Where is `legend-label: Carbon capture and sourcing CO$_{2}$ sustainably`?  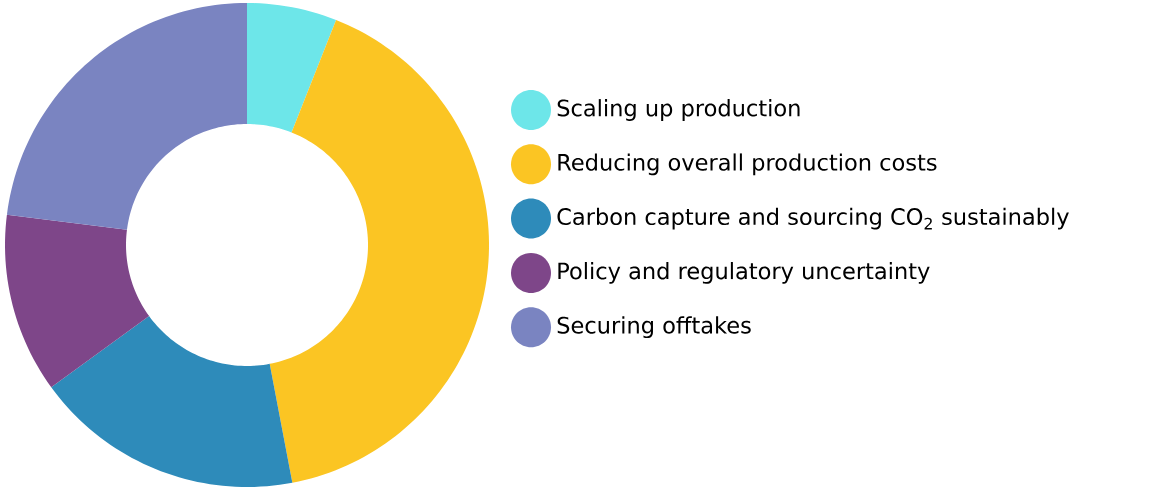
legend-label: Carbon capture and sourcing CO$_{2}$ sustainably is located at coordinates (813, 218).